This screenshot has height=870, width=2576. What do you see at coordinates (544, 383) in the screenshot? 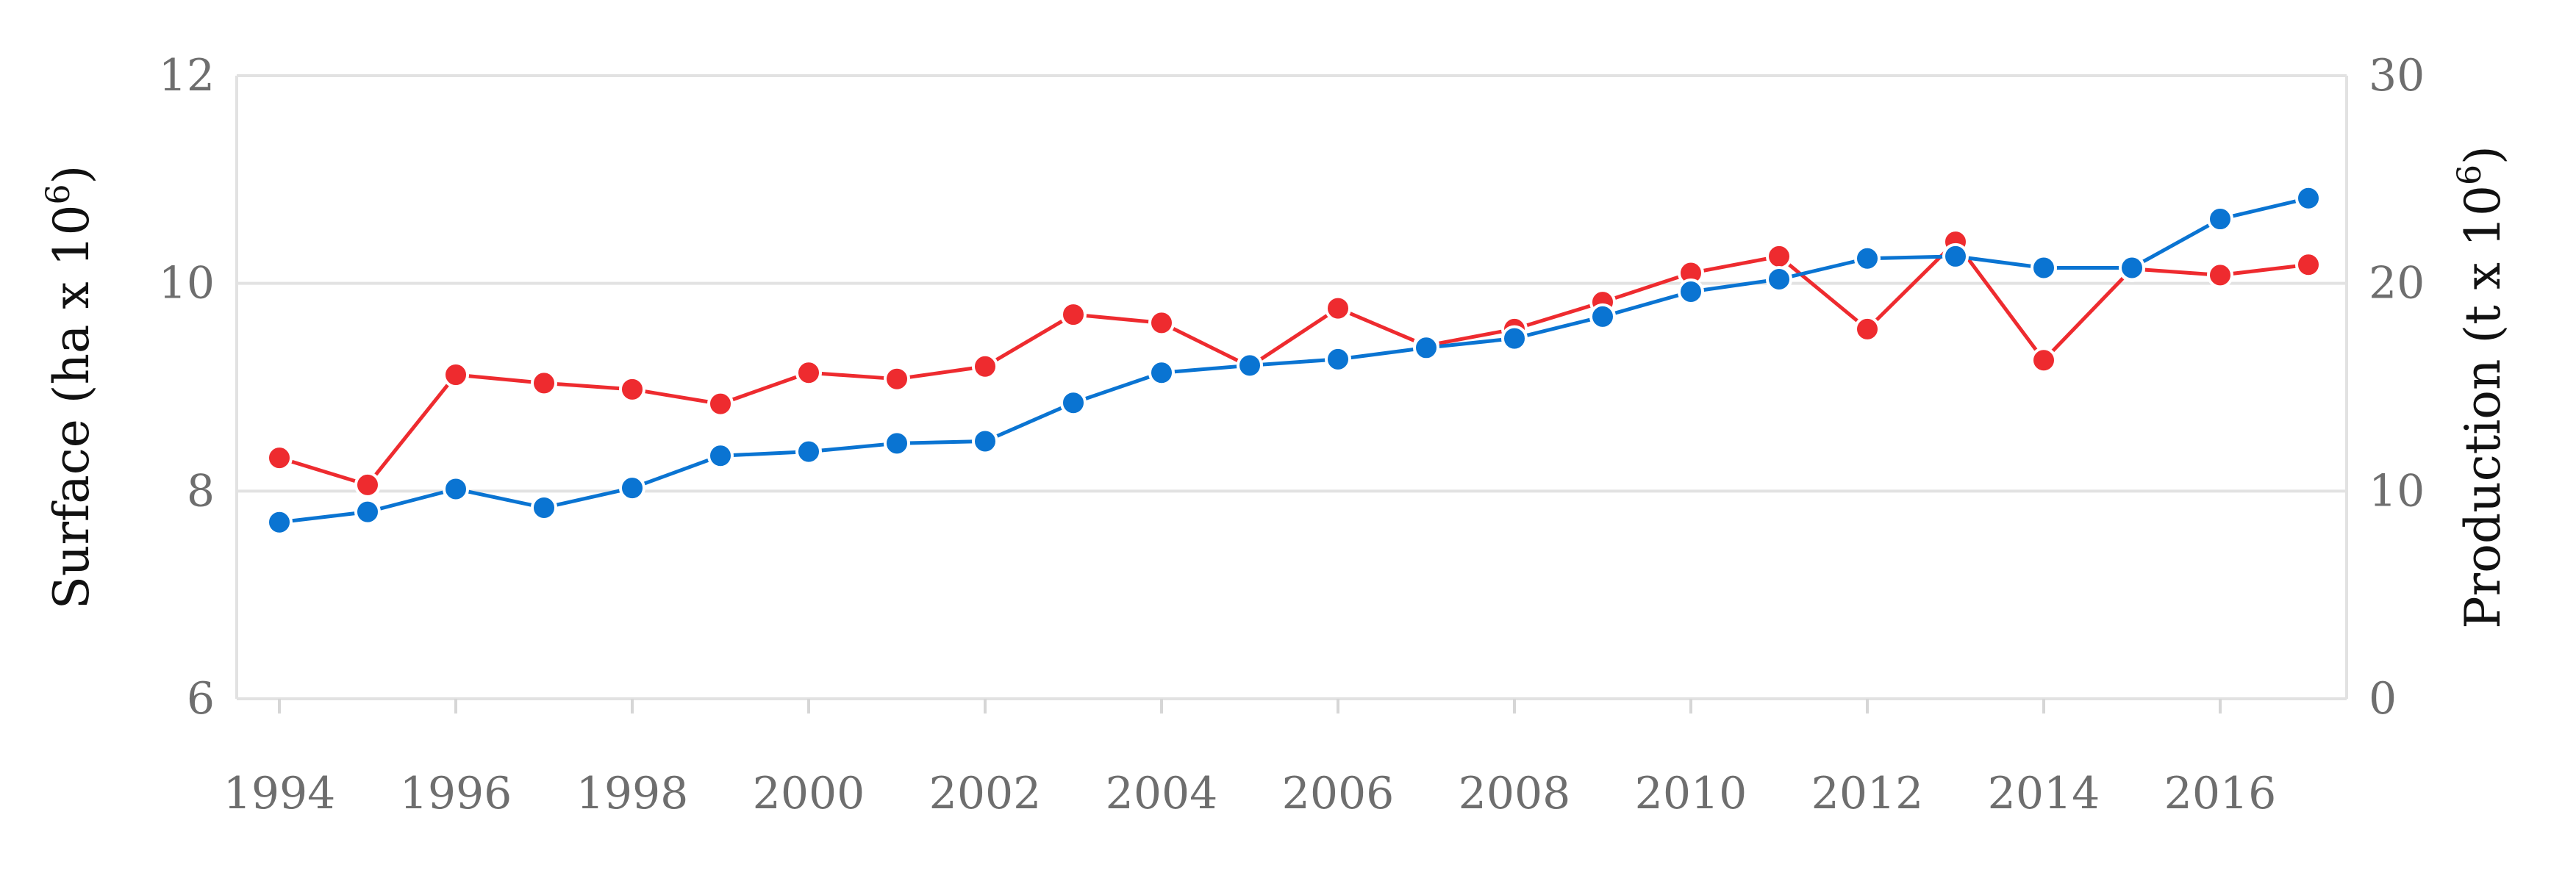
I see `series-point-right-1997` at bounding box center [544, 383].